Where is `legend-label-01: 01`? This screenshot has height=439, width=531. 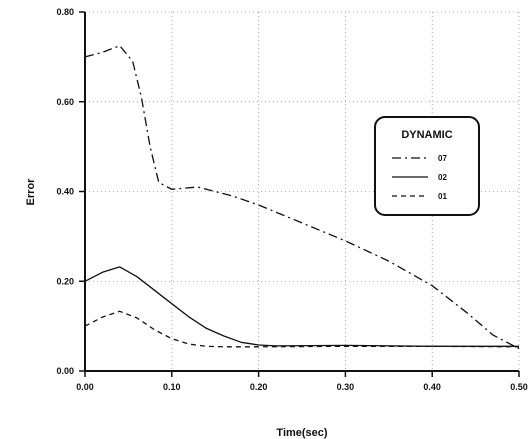 legend-label-01: 01 is located at coordinates (442, 196).